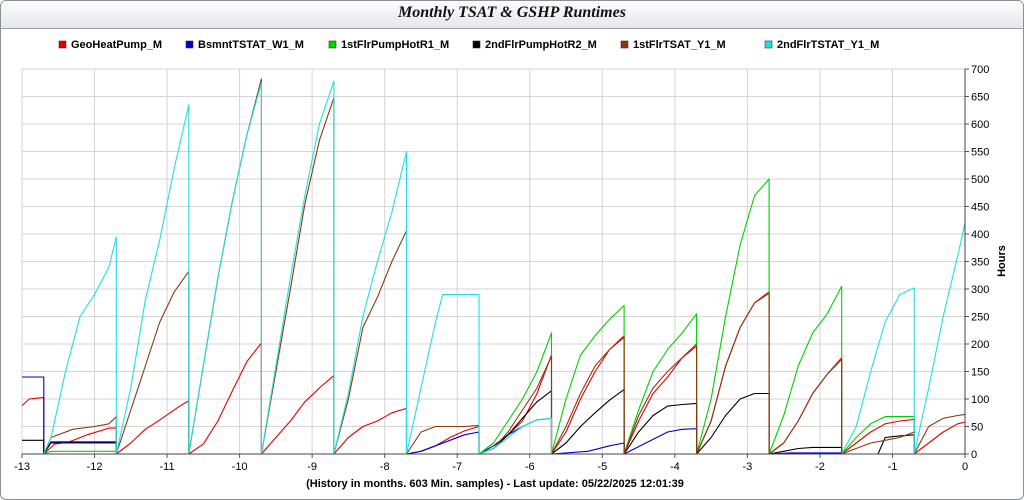 The image size is (1024, 500). What do you see at coordinates (980, 318) in the screenshot?
I see `y-tick-label: 250` at bounding box center [980, 318].